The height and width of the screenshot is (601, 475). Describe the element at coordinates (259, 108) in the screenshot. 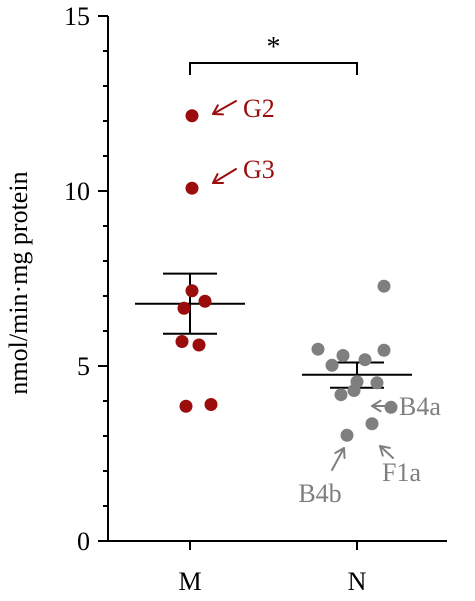

I see `annotation-label: G2` at that location.